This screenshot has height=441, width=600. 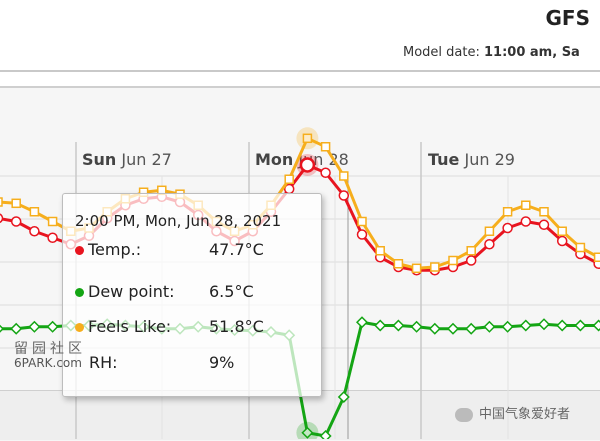 I want to click on temp-marker-icon, so click(x=79, y=250).